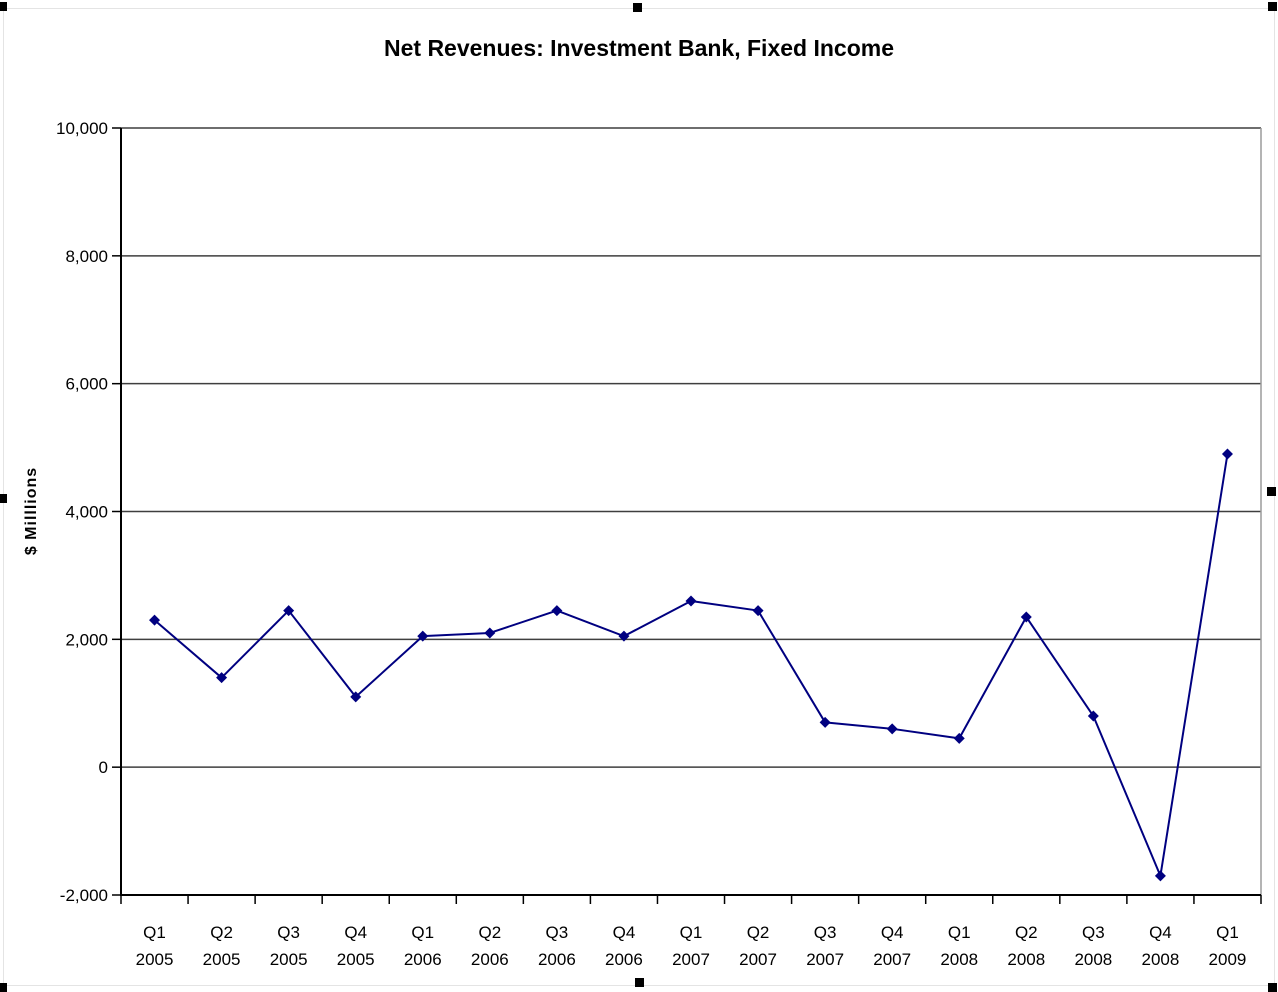  What do you see at coordinates (1272, 987) in the screenshot?
I see `selection-handle-bottom-right` at bounding box center [1272, 987].